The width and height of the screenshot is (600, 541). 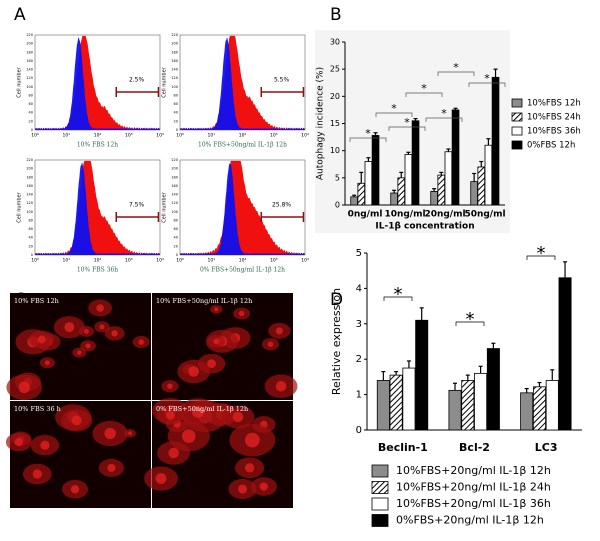 I want to click on x-tick-label: 20ng/ml, so click(x=444, y=215).